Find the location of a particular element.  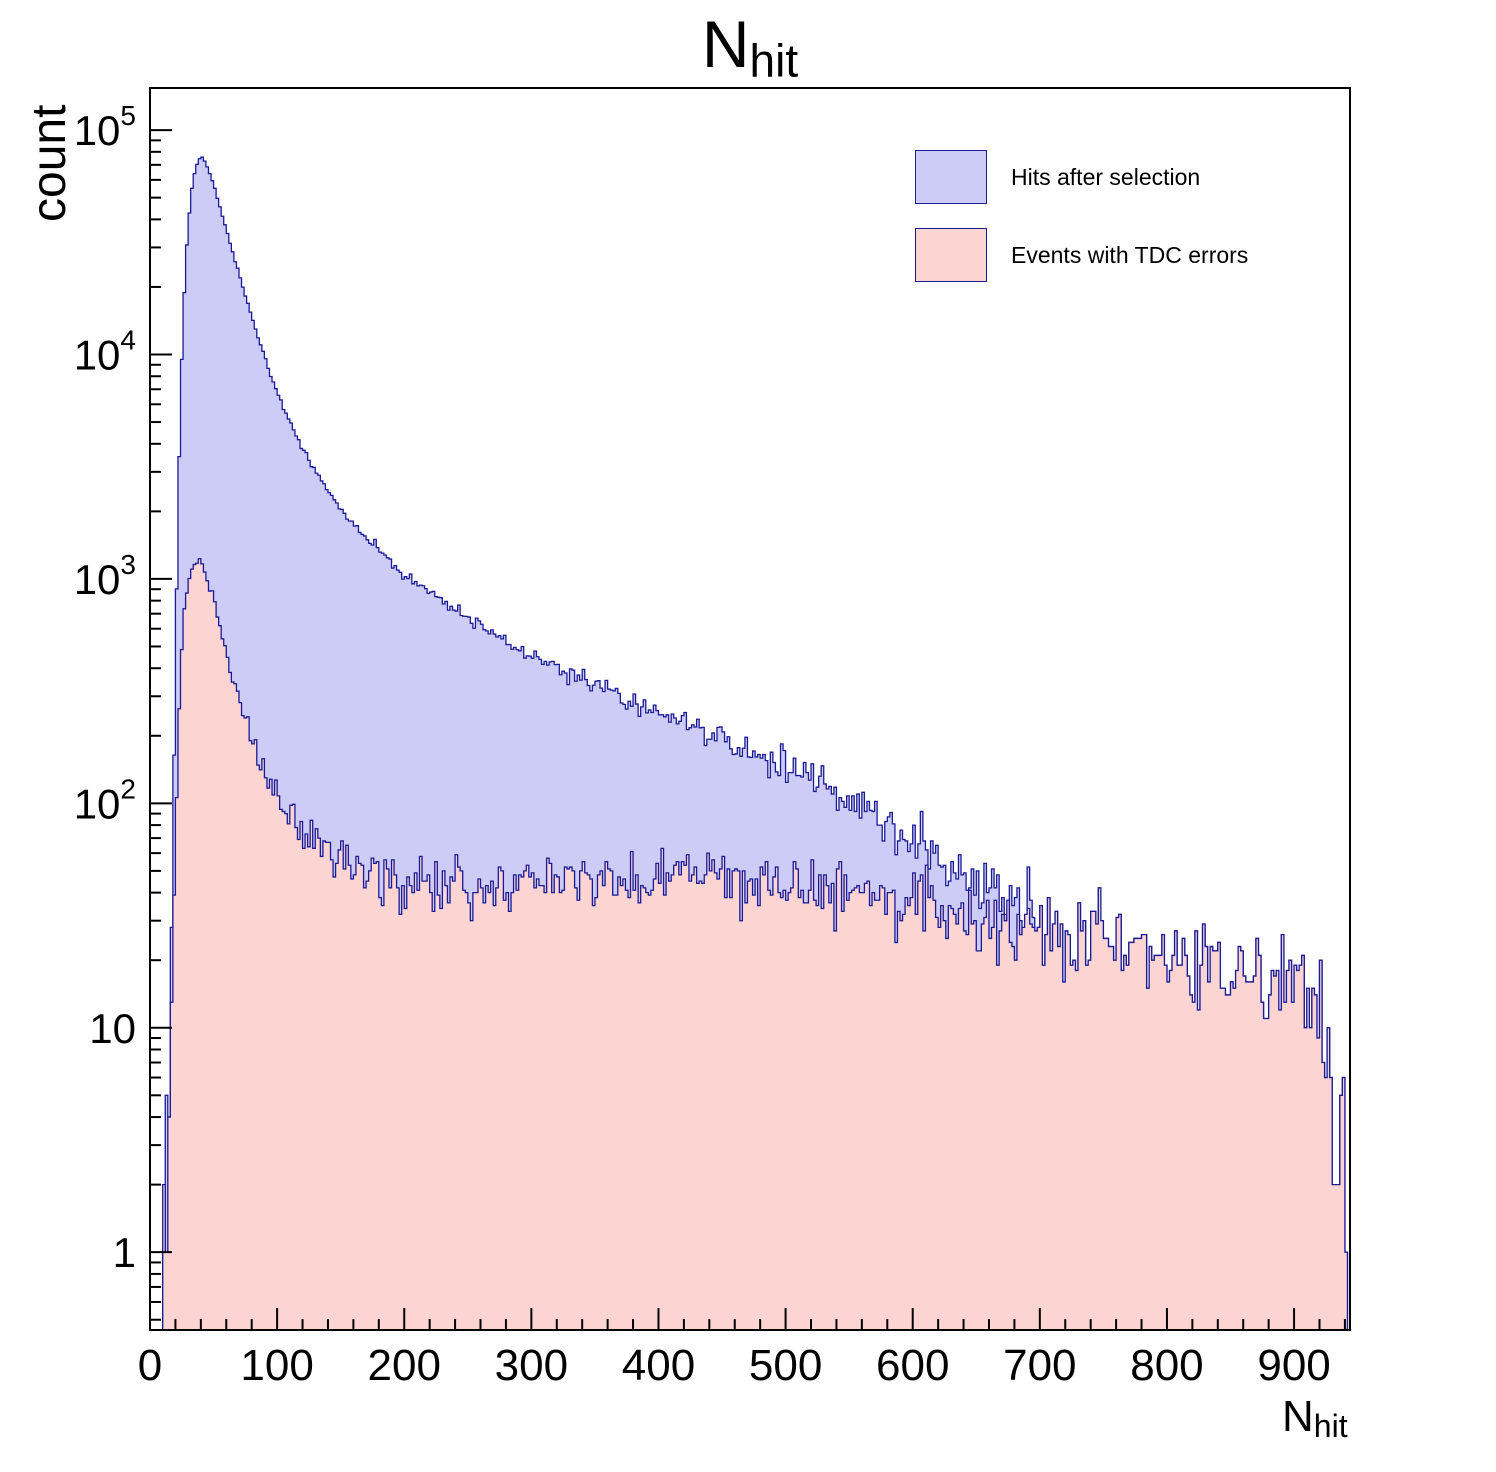

x-tick-labels: 0 100 200 300 400 500 600 700 800 900 is located at coordinates (734, 1365).